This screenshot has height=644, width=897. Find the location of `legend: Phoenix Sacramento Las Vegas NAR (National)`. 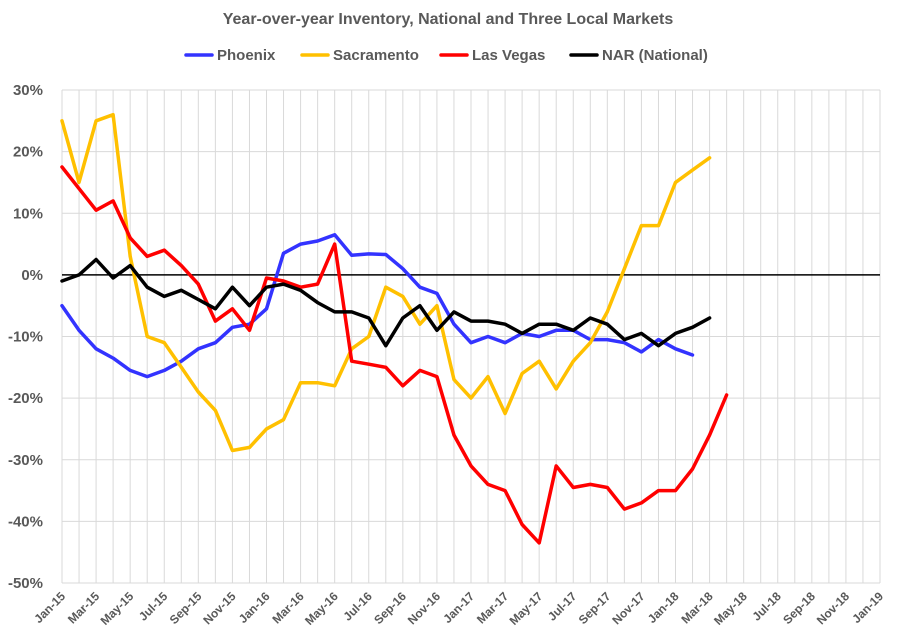

legend: Phoenix Sacramento Las Vegas NAR (National) is located at coordinates (446, 55).